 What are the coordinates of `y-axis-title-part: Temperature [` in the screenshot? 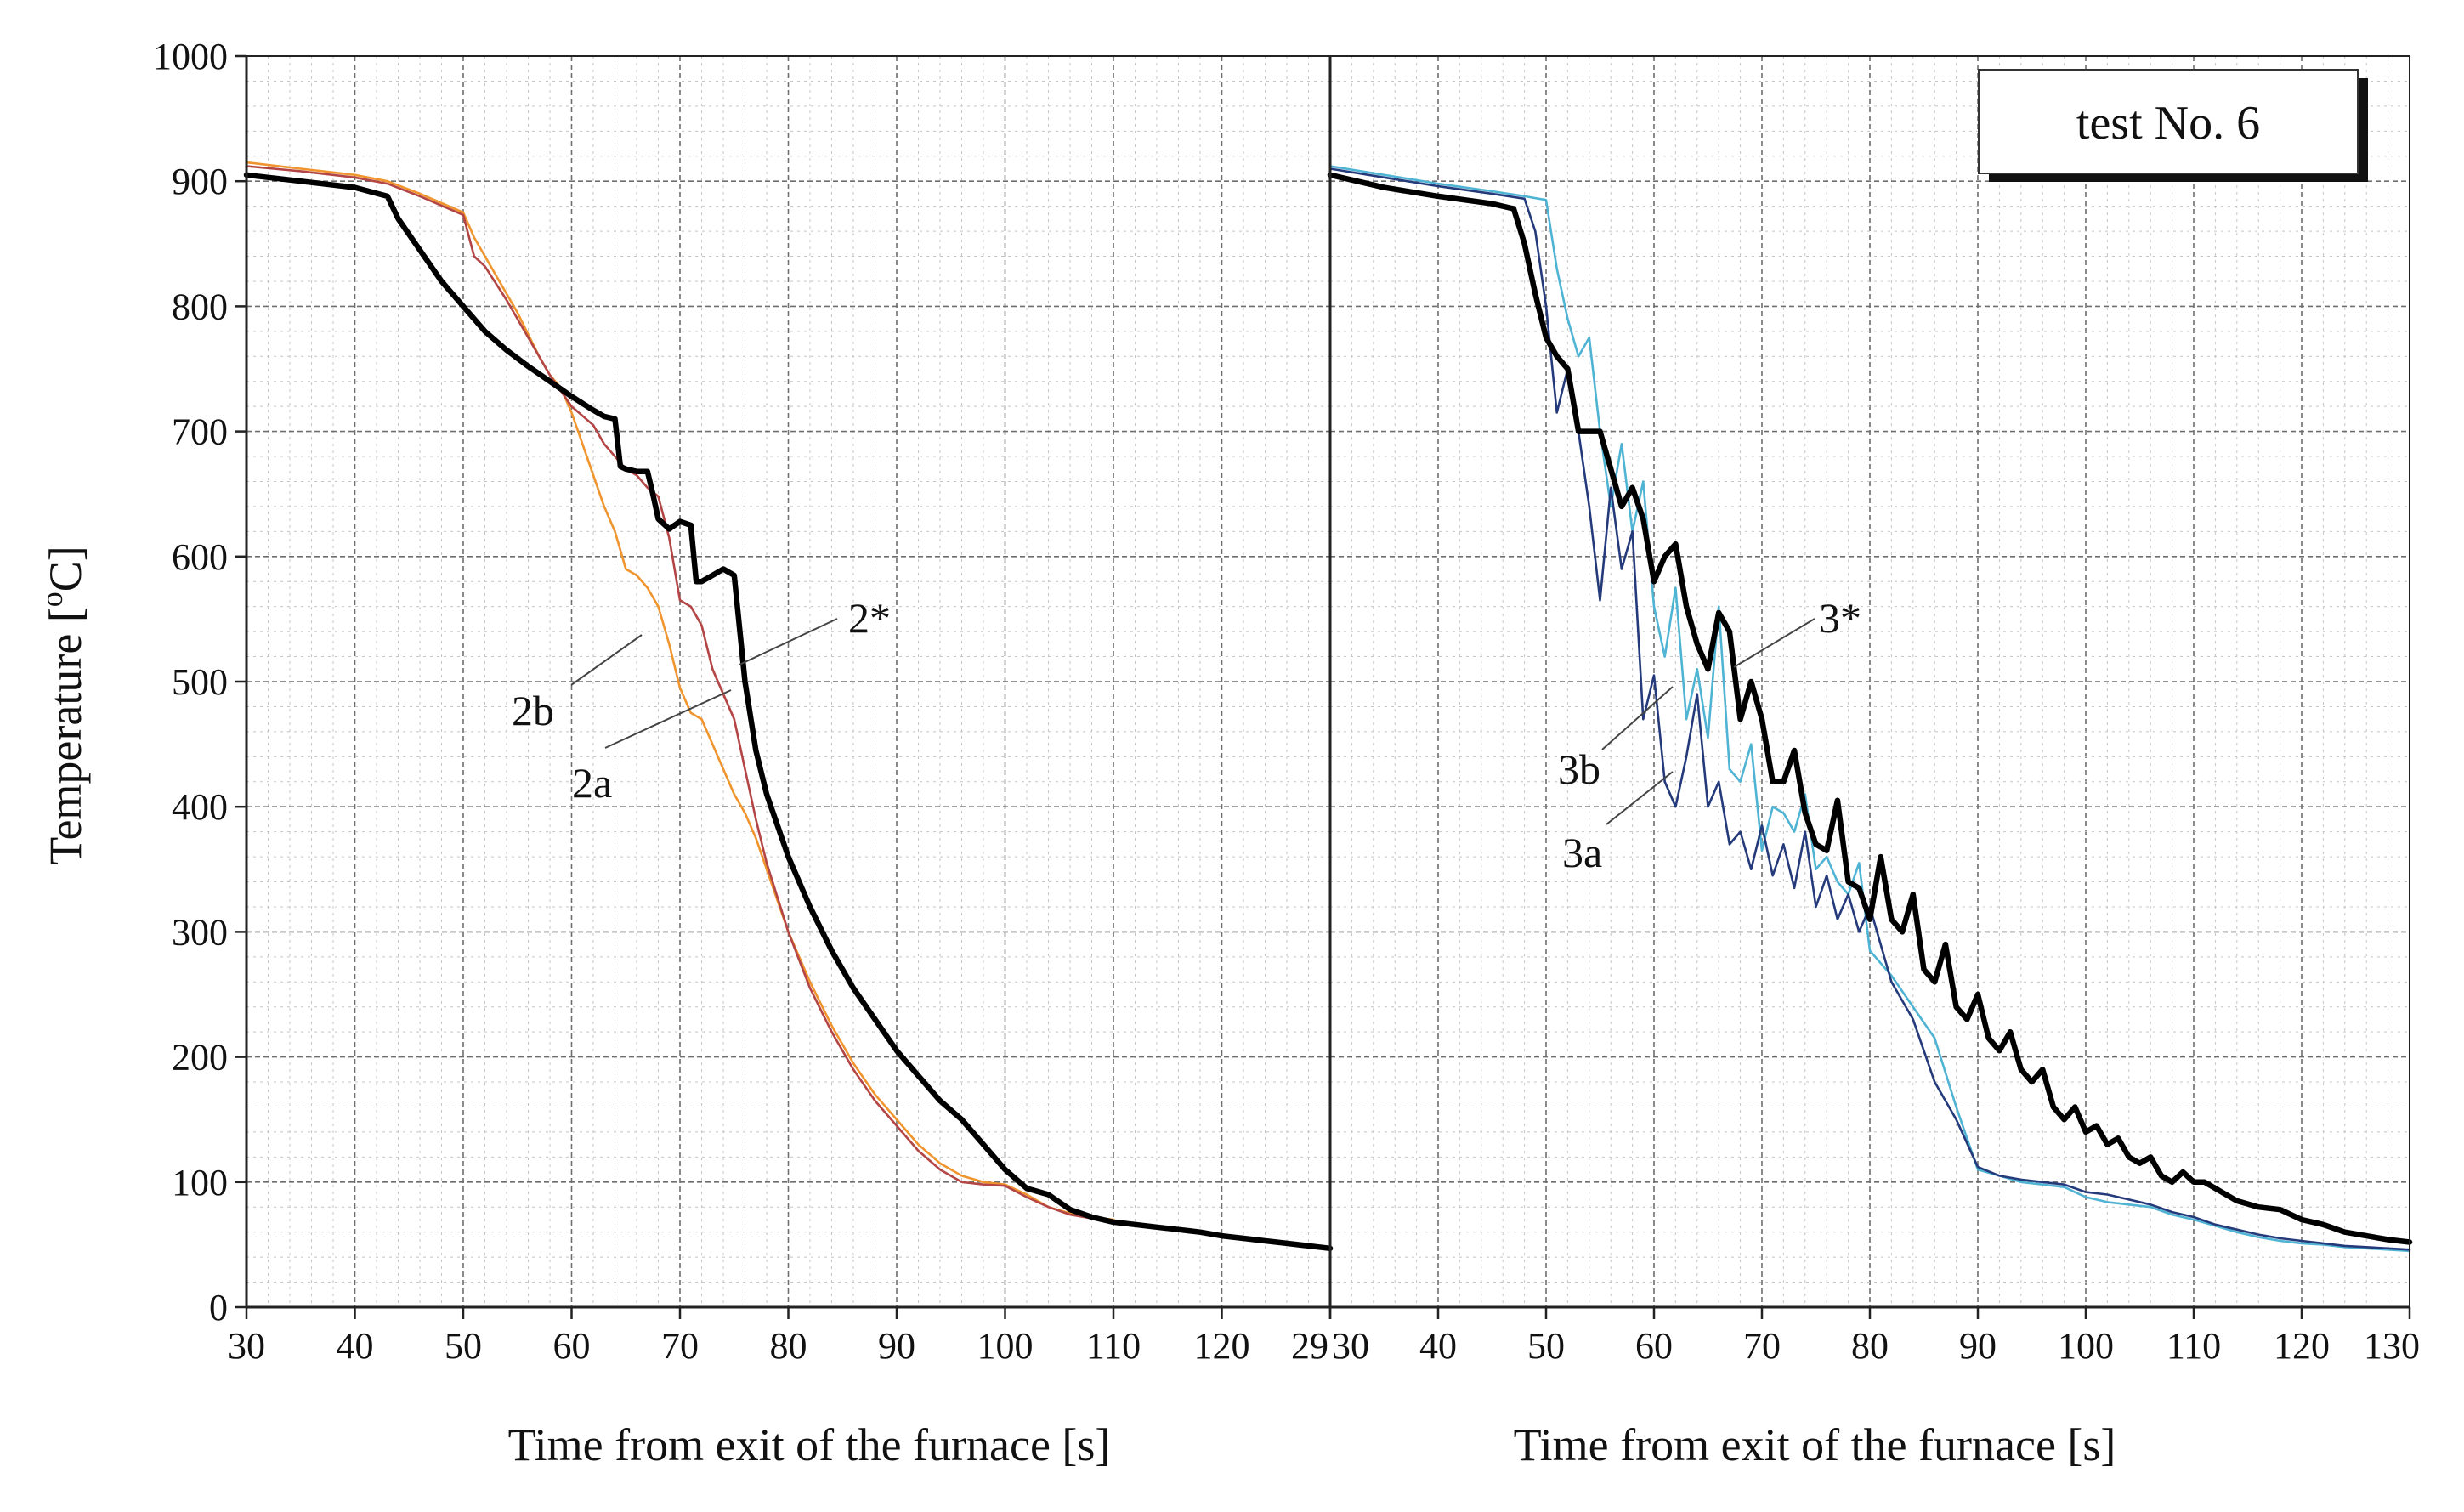 It's located at (66, 736).